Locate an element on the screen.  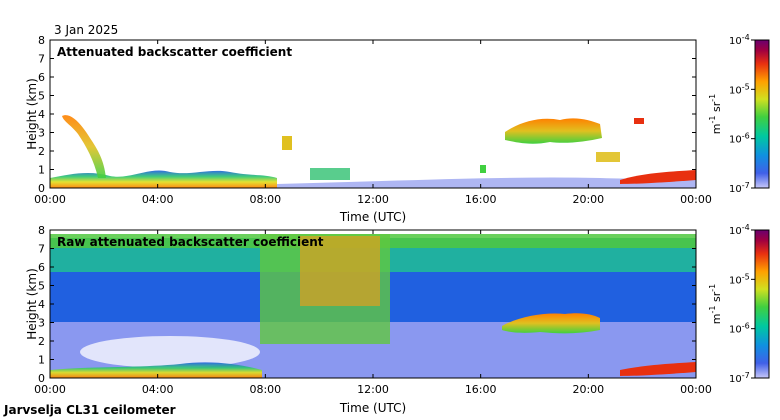
noise-elevated-core is located at coordinates (340, 271).